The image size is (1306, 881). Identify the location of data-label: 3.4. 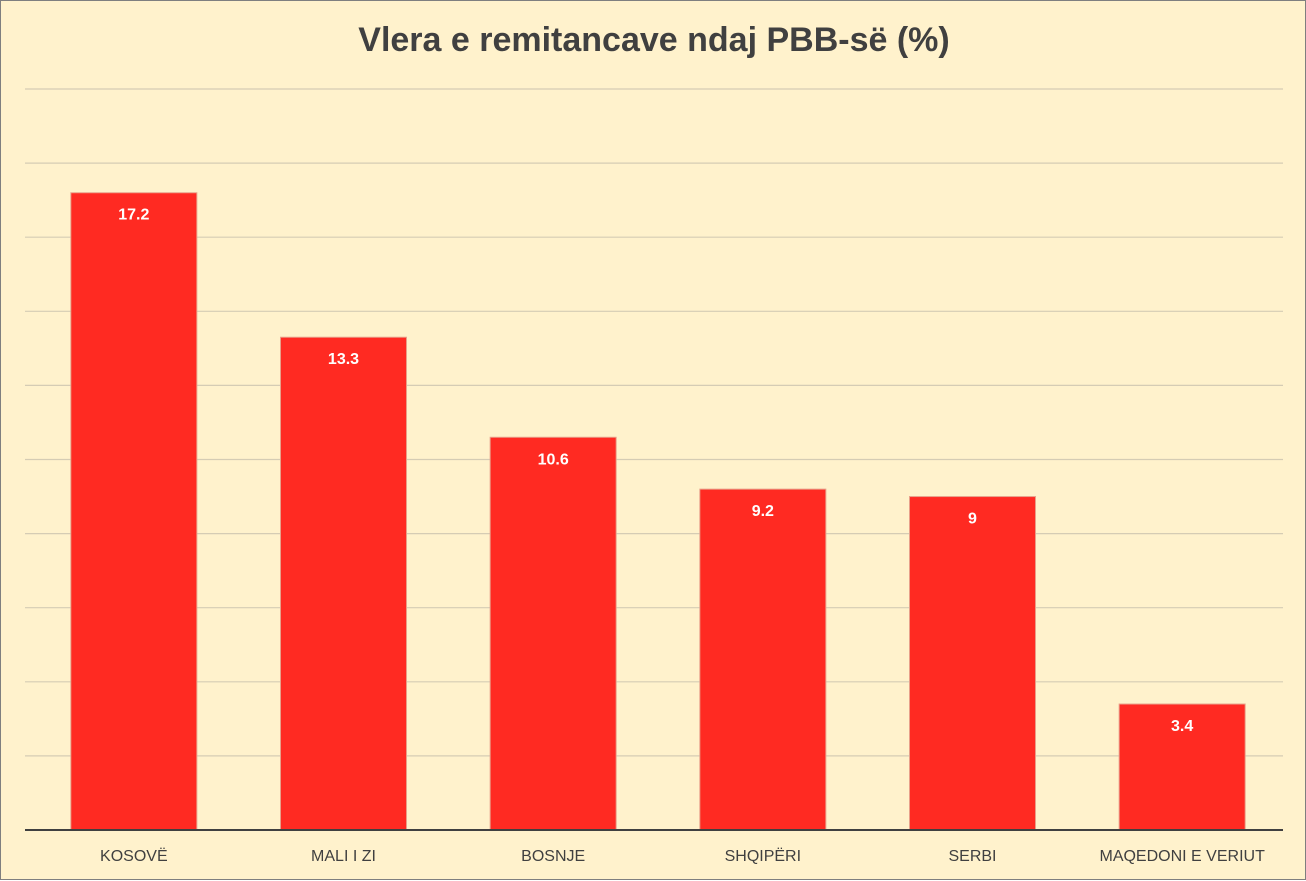
(1182, 726).